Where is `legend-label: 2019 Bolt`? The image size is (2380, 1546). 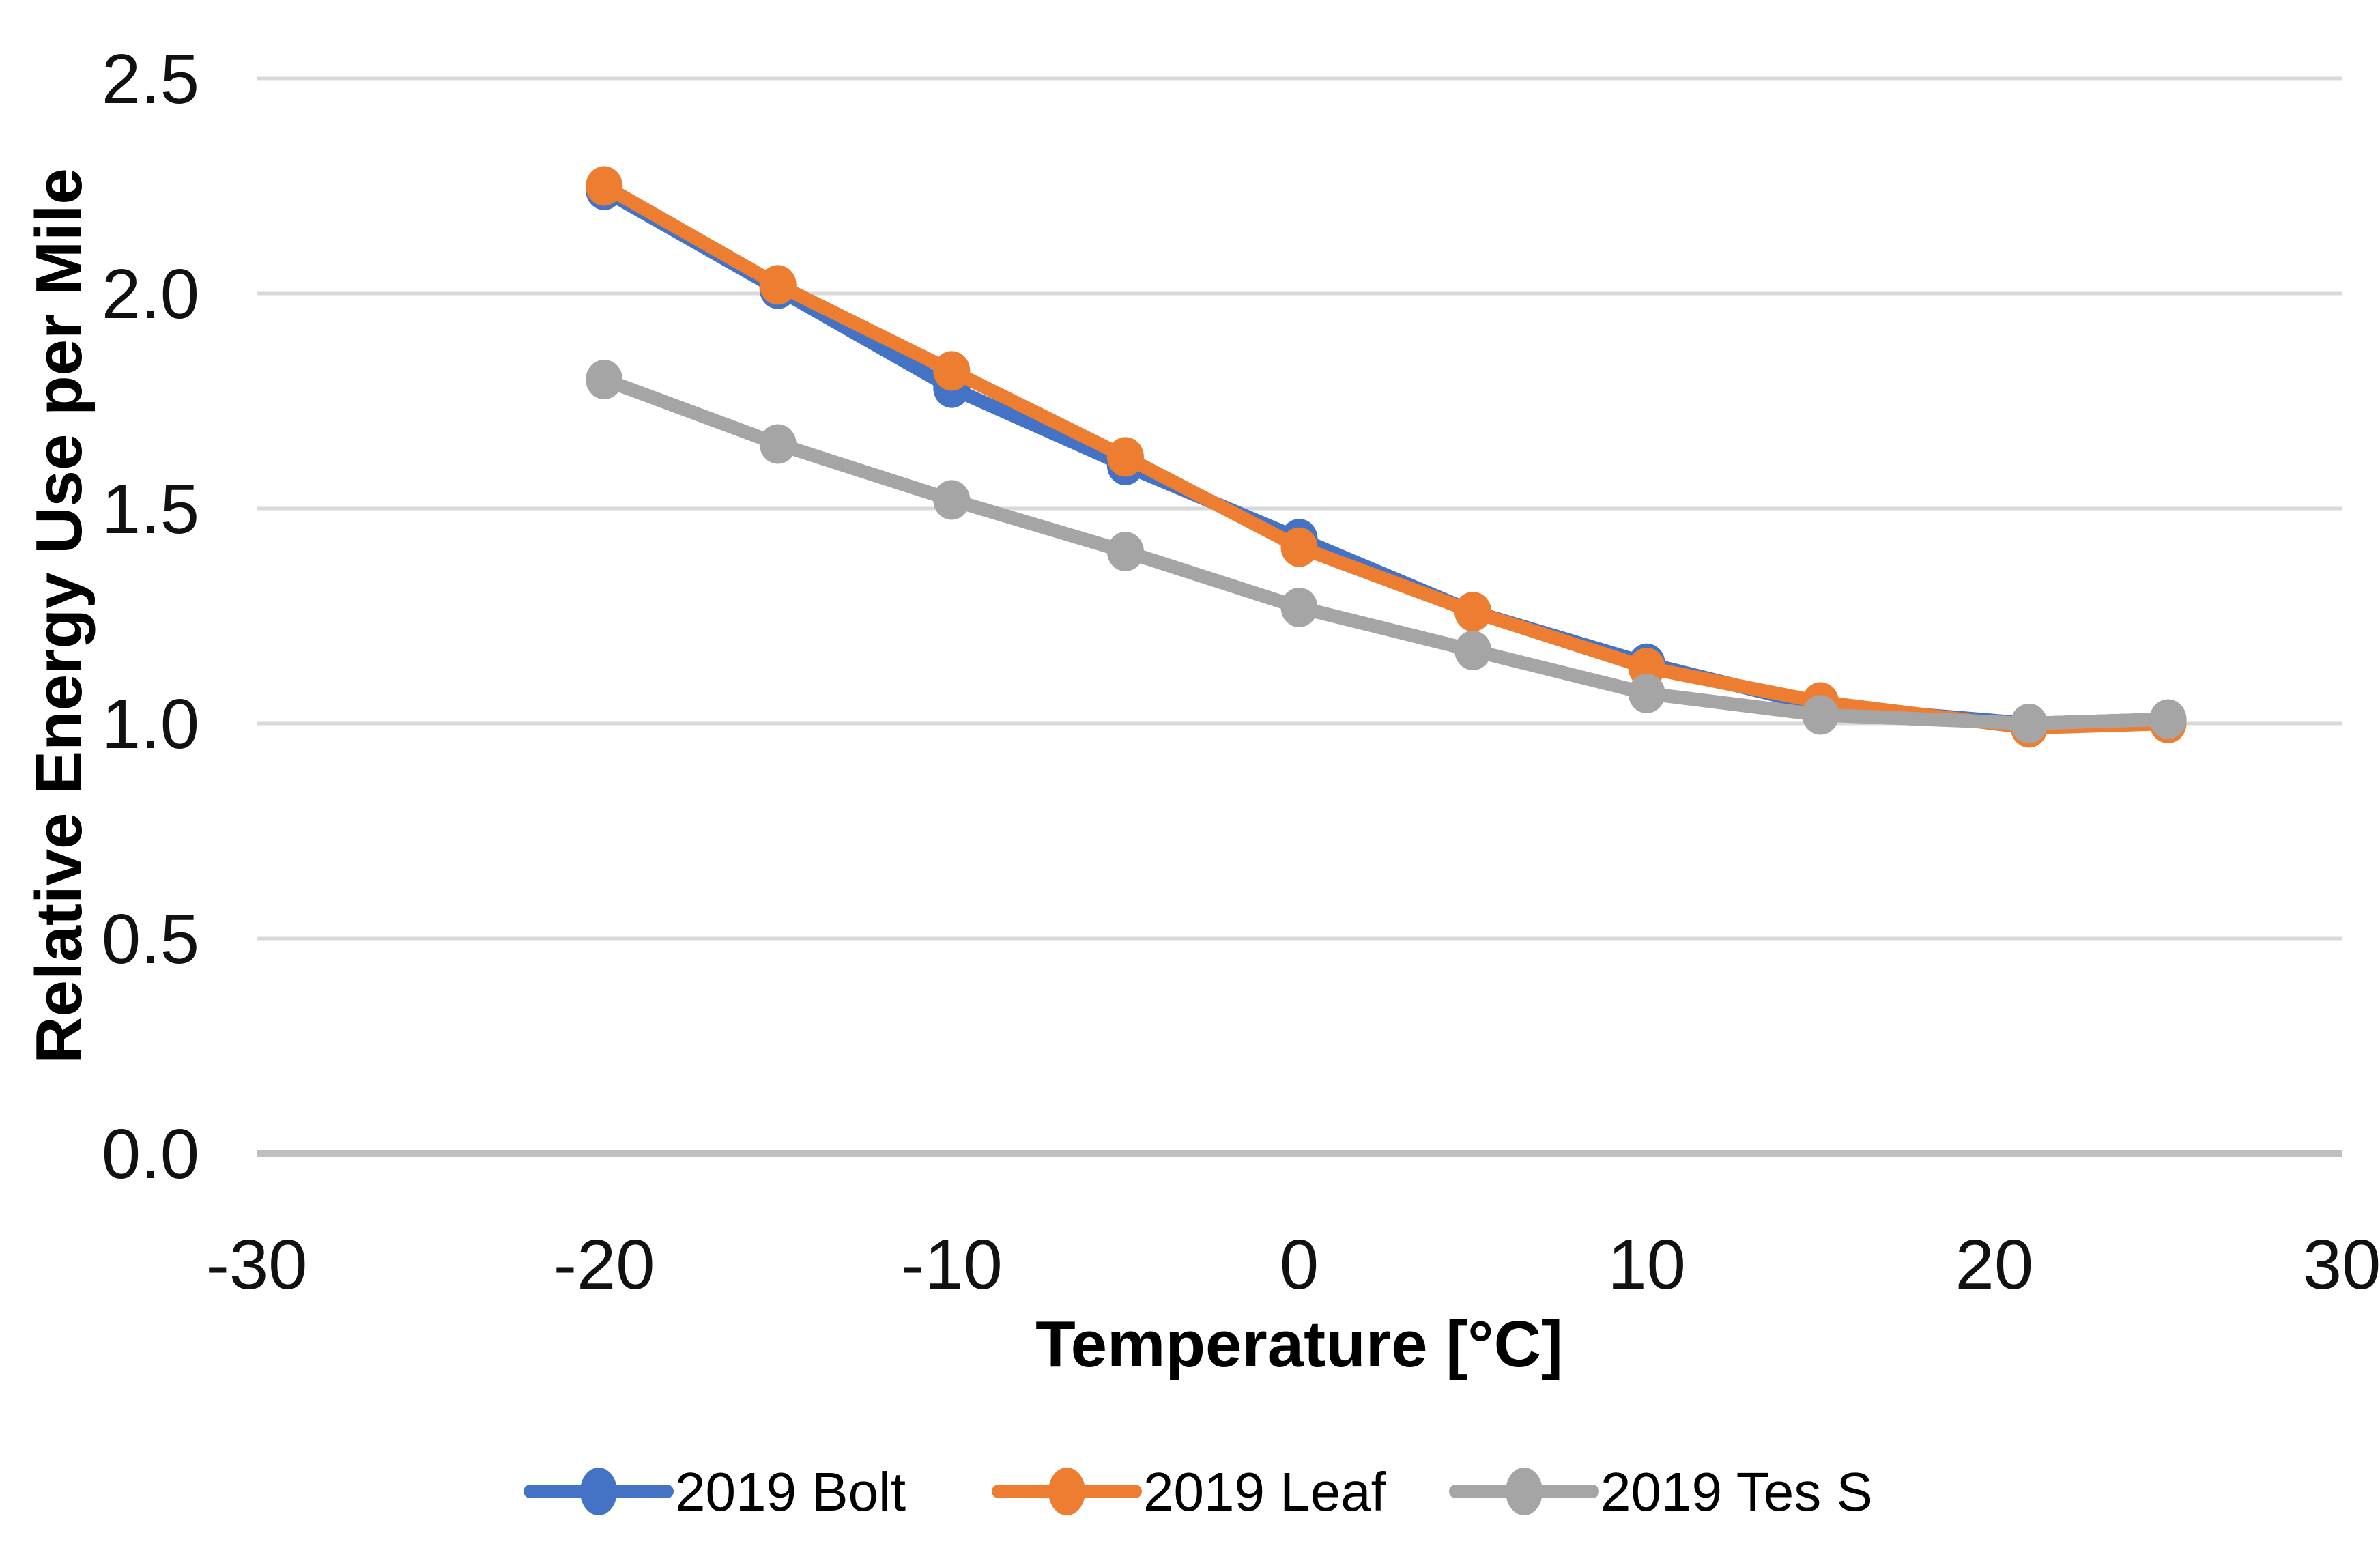
legend-label: 2019 Bolt is located at coordinates (790, 1491).